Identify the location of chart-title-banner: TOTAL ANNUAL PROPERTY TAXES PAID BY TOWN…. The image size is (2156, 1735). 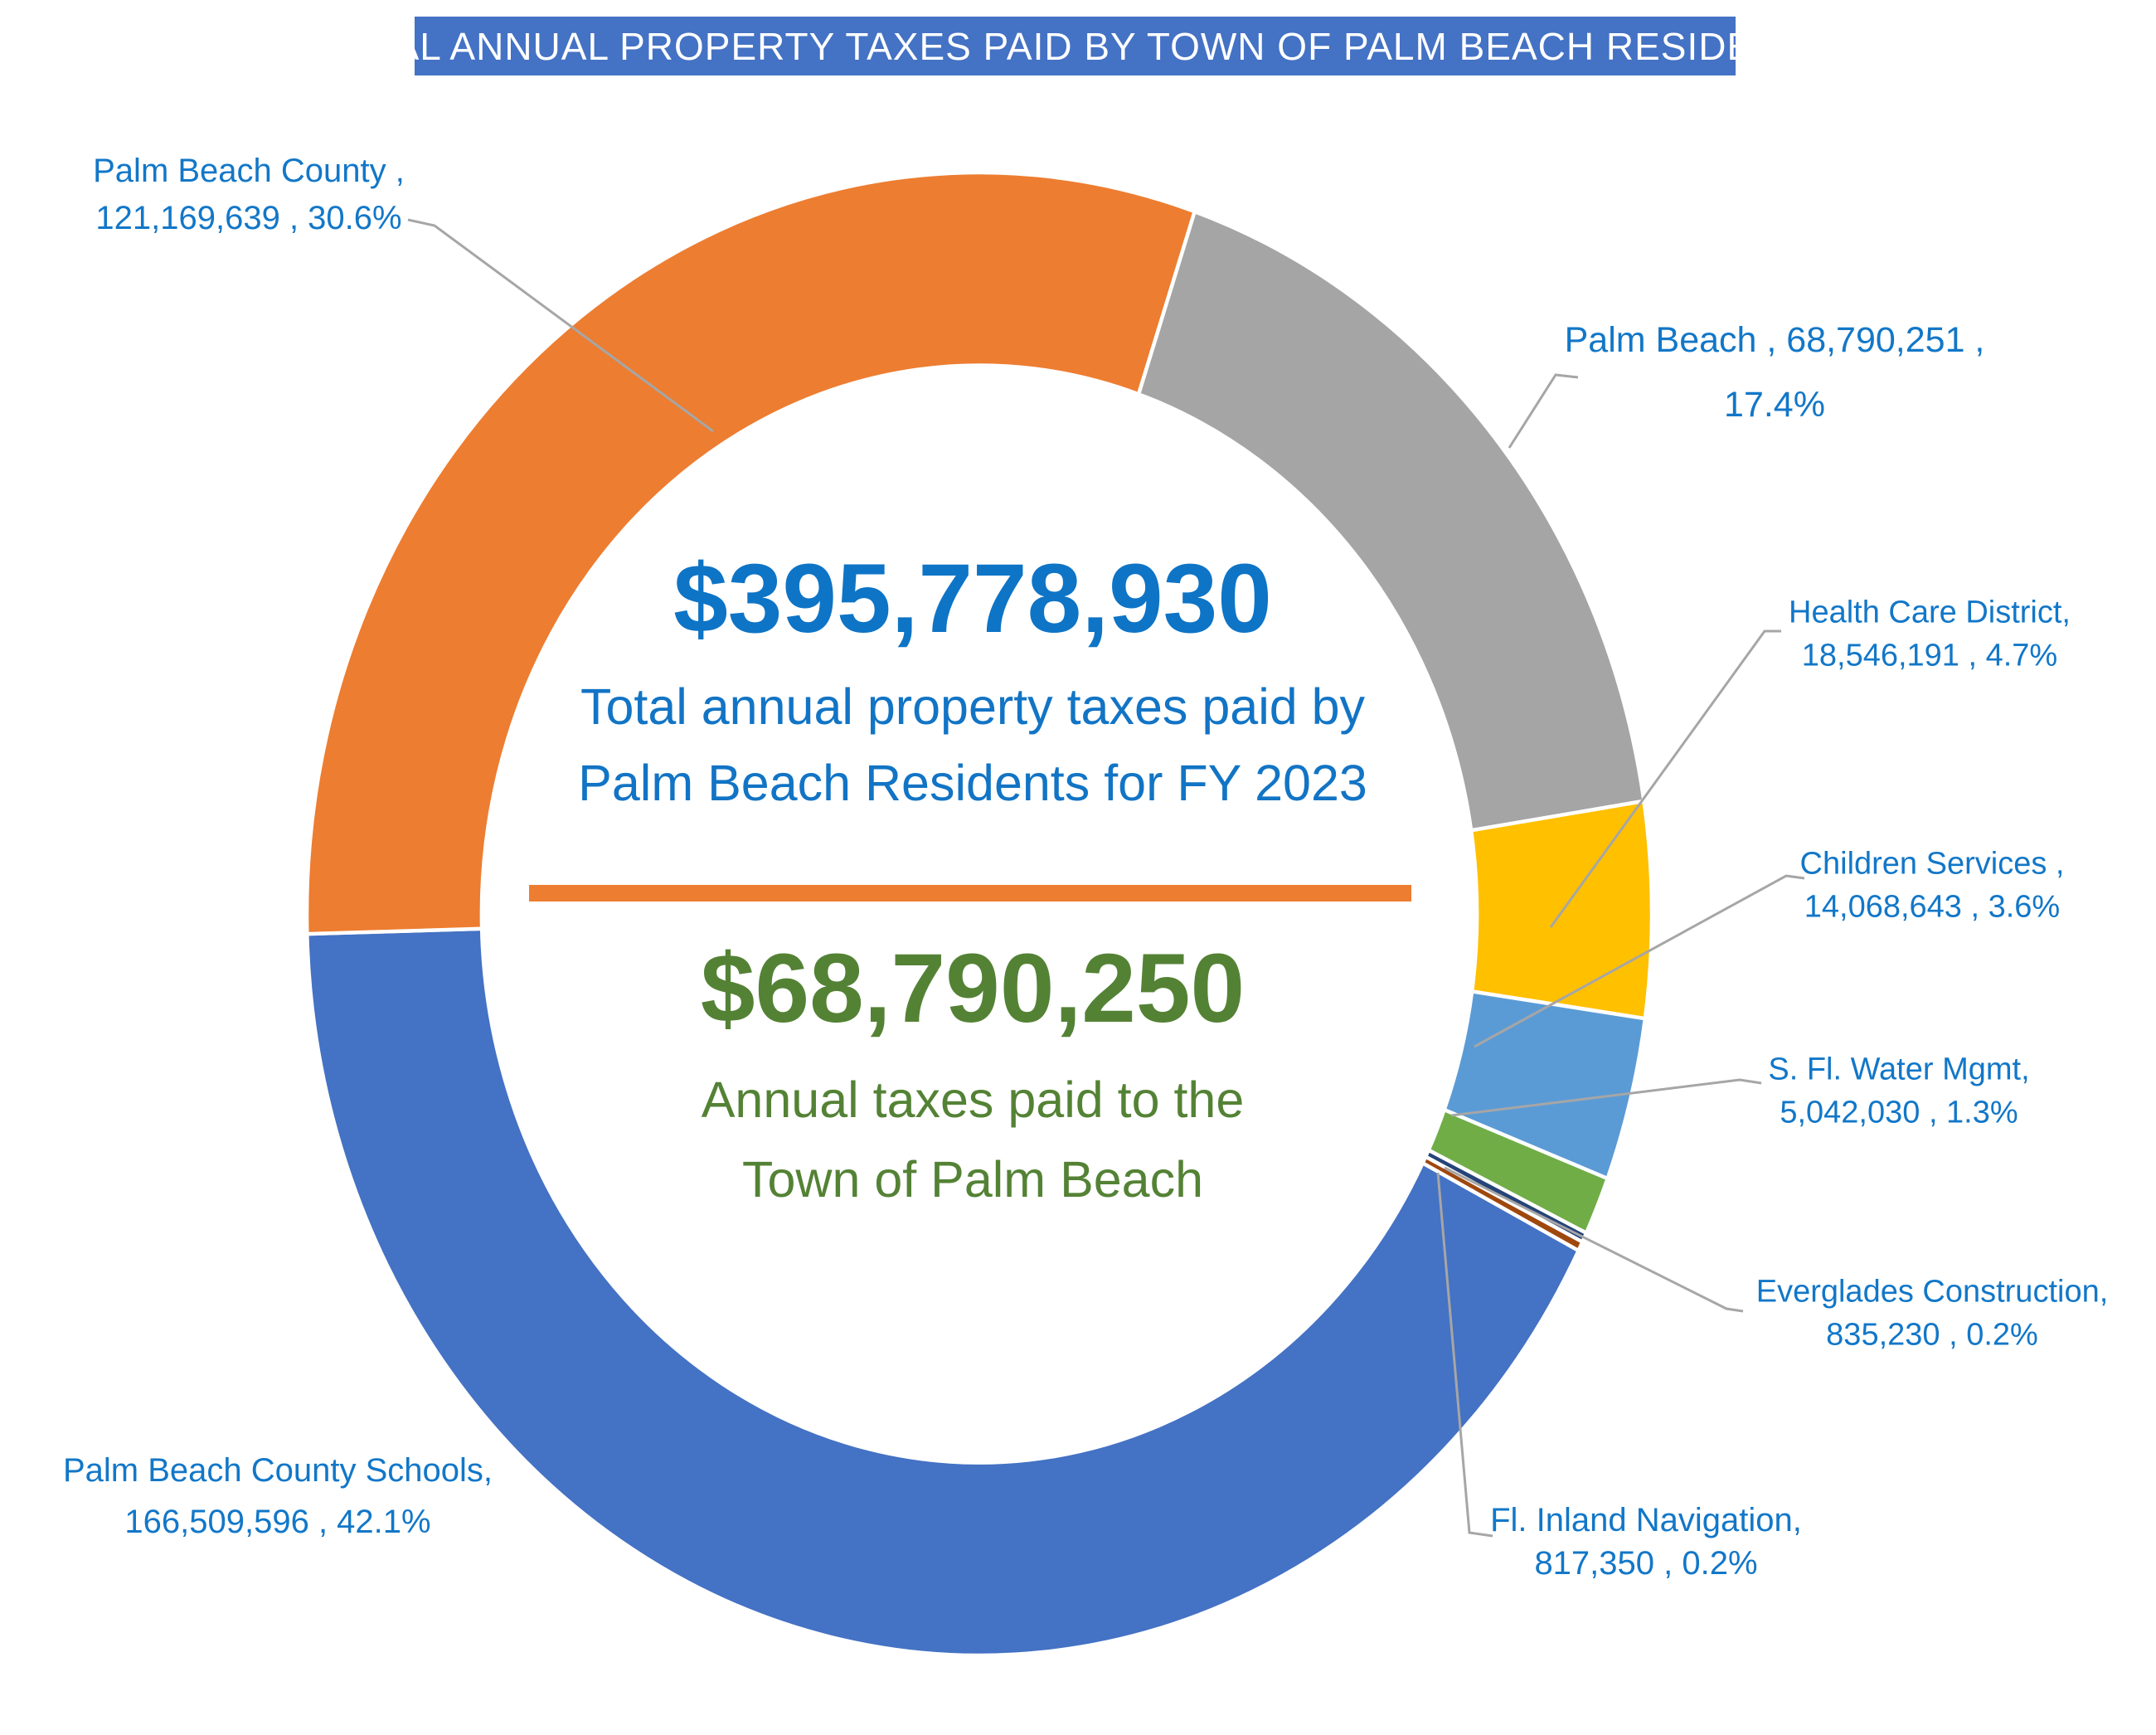
(1074, 46).